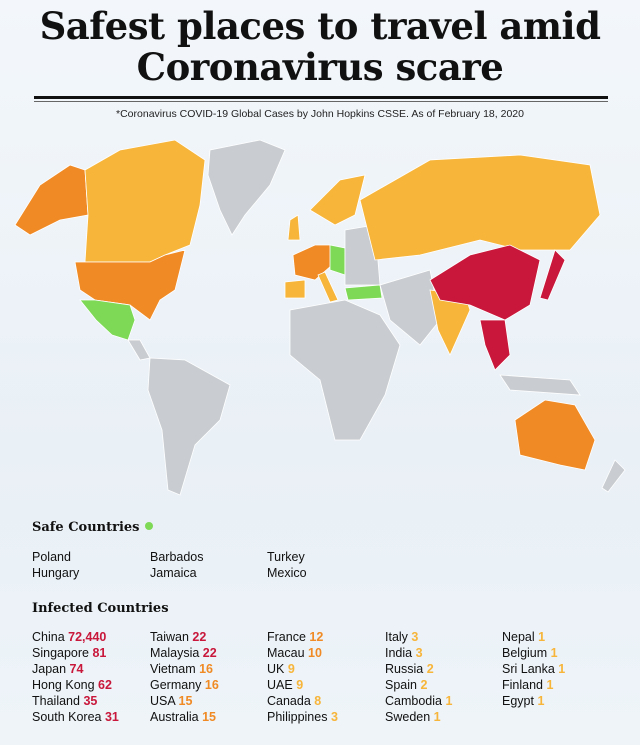 The height and width of the screenshot is (745, 640). Describe the element at coordinates (337, 260) in the screenshot. I see `poland-hungary` at that location.